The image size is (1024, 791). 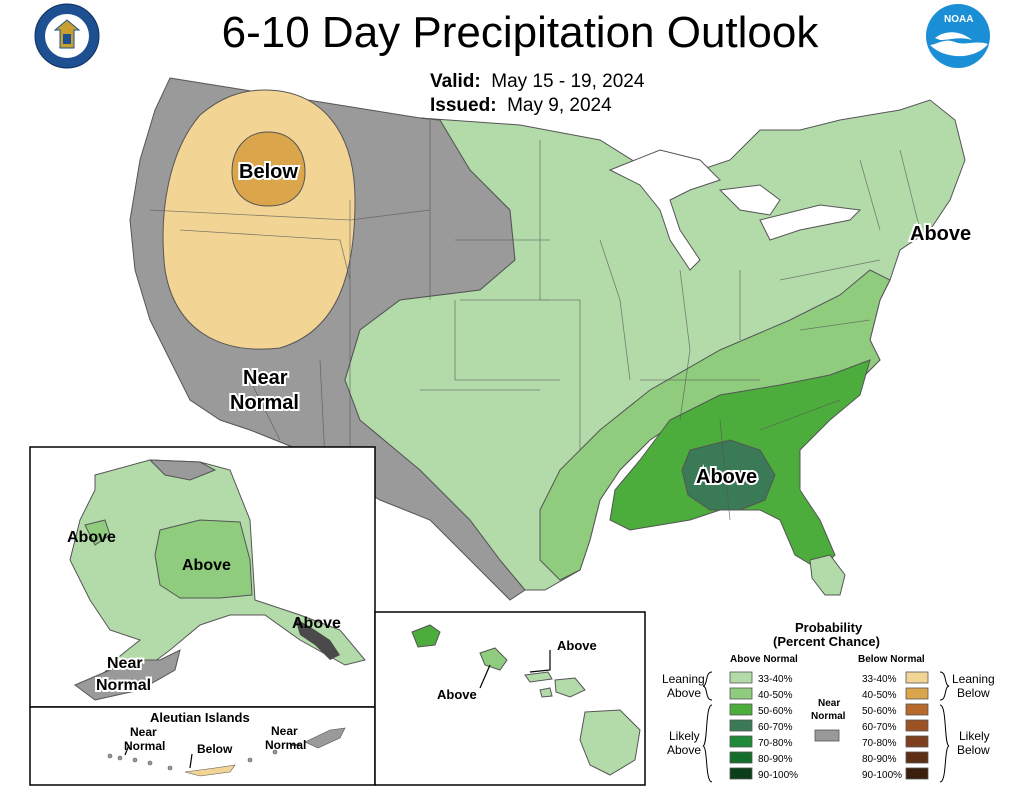 What do you see at coordinates (958, 36) in the screenshot?
I see `noaa-logo-icon: NOAA` at bounding box center [958, 36].